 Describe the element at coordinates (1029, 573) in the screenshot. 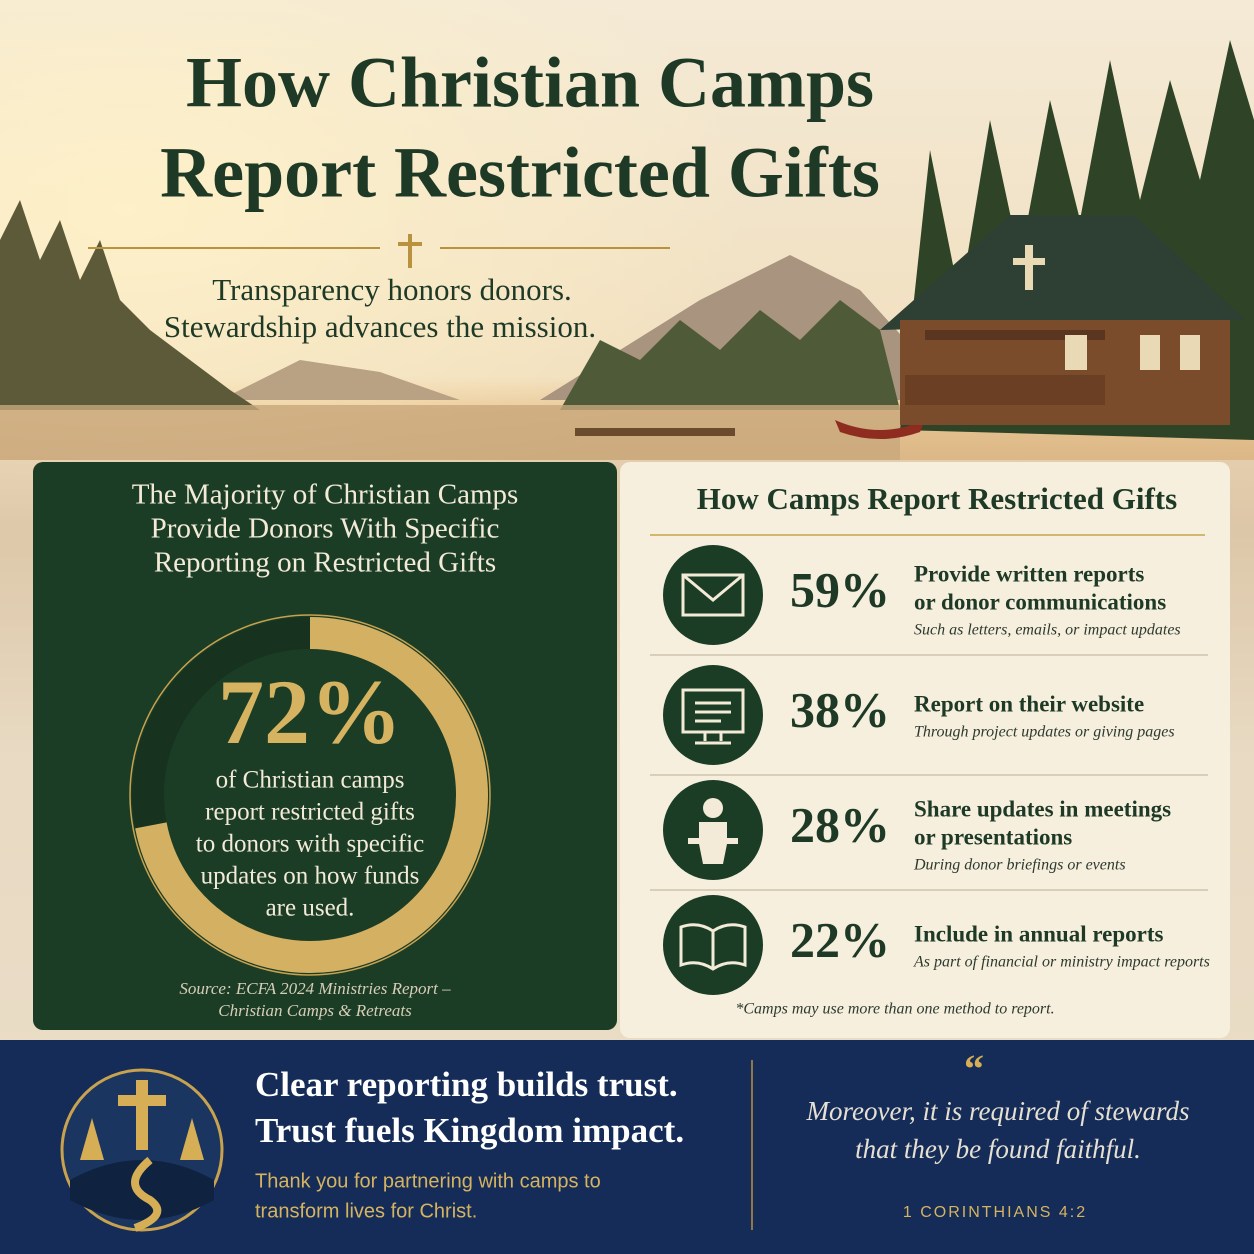

I see `method-label: Provide written reports` at that location.